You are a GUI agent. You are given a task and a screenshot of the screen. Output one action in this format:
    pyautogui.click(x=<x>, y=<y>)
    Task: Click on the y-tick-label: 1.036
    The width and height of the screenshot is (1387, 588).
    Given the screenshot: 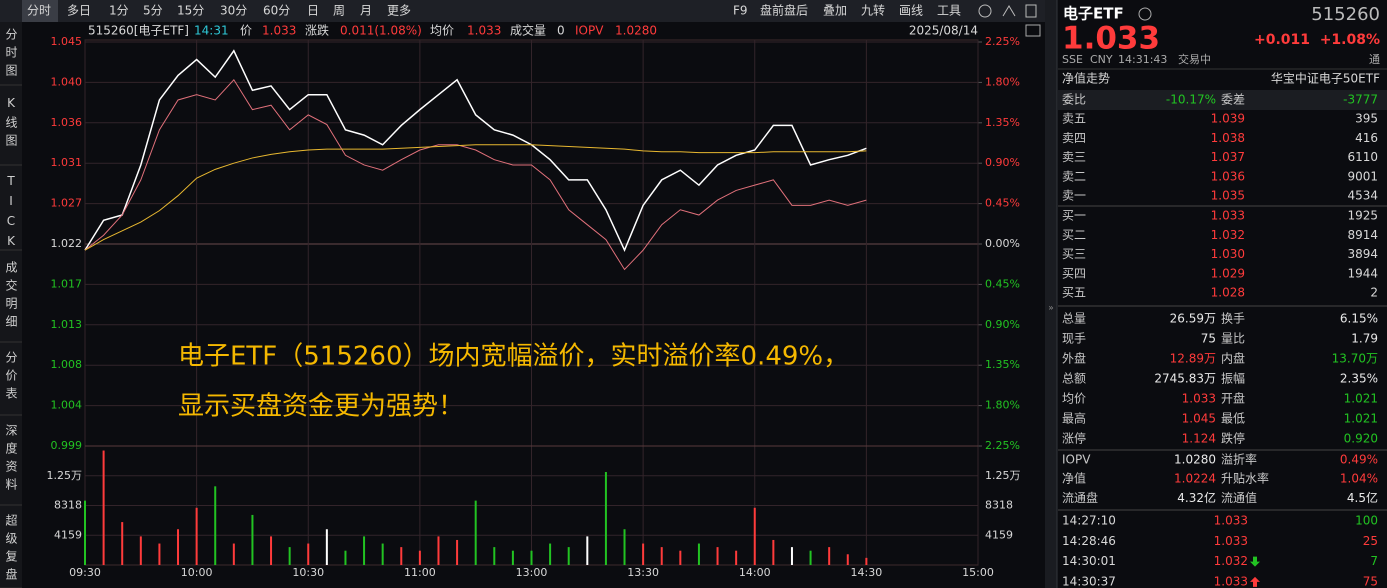 What is the action you would take?
    pyautogui.click(x=67, y=122)
    